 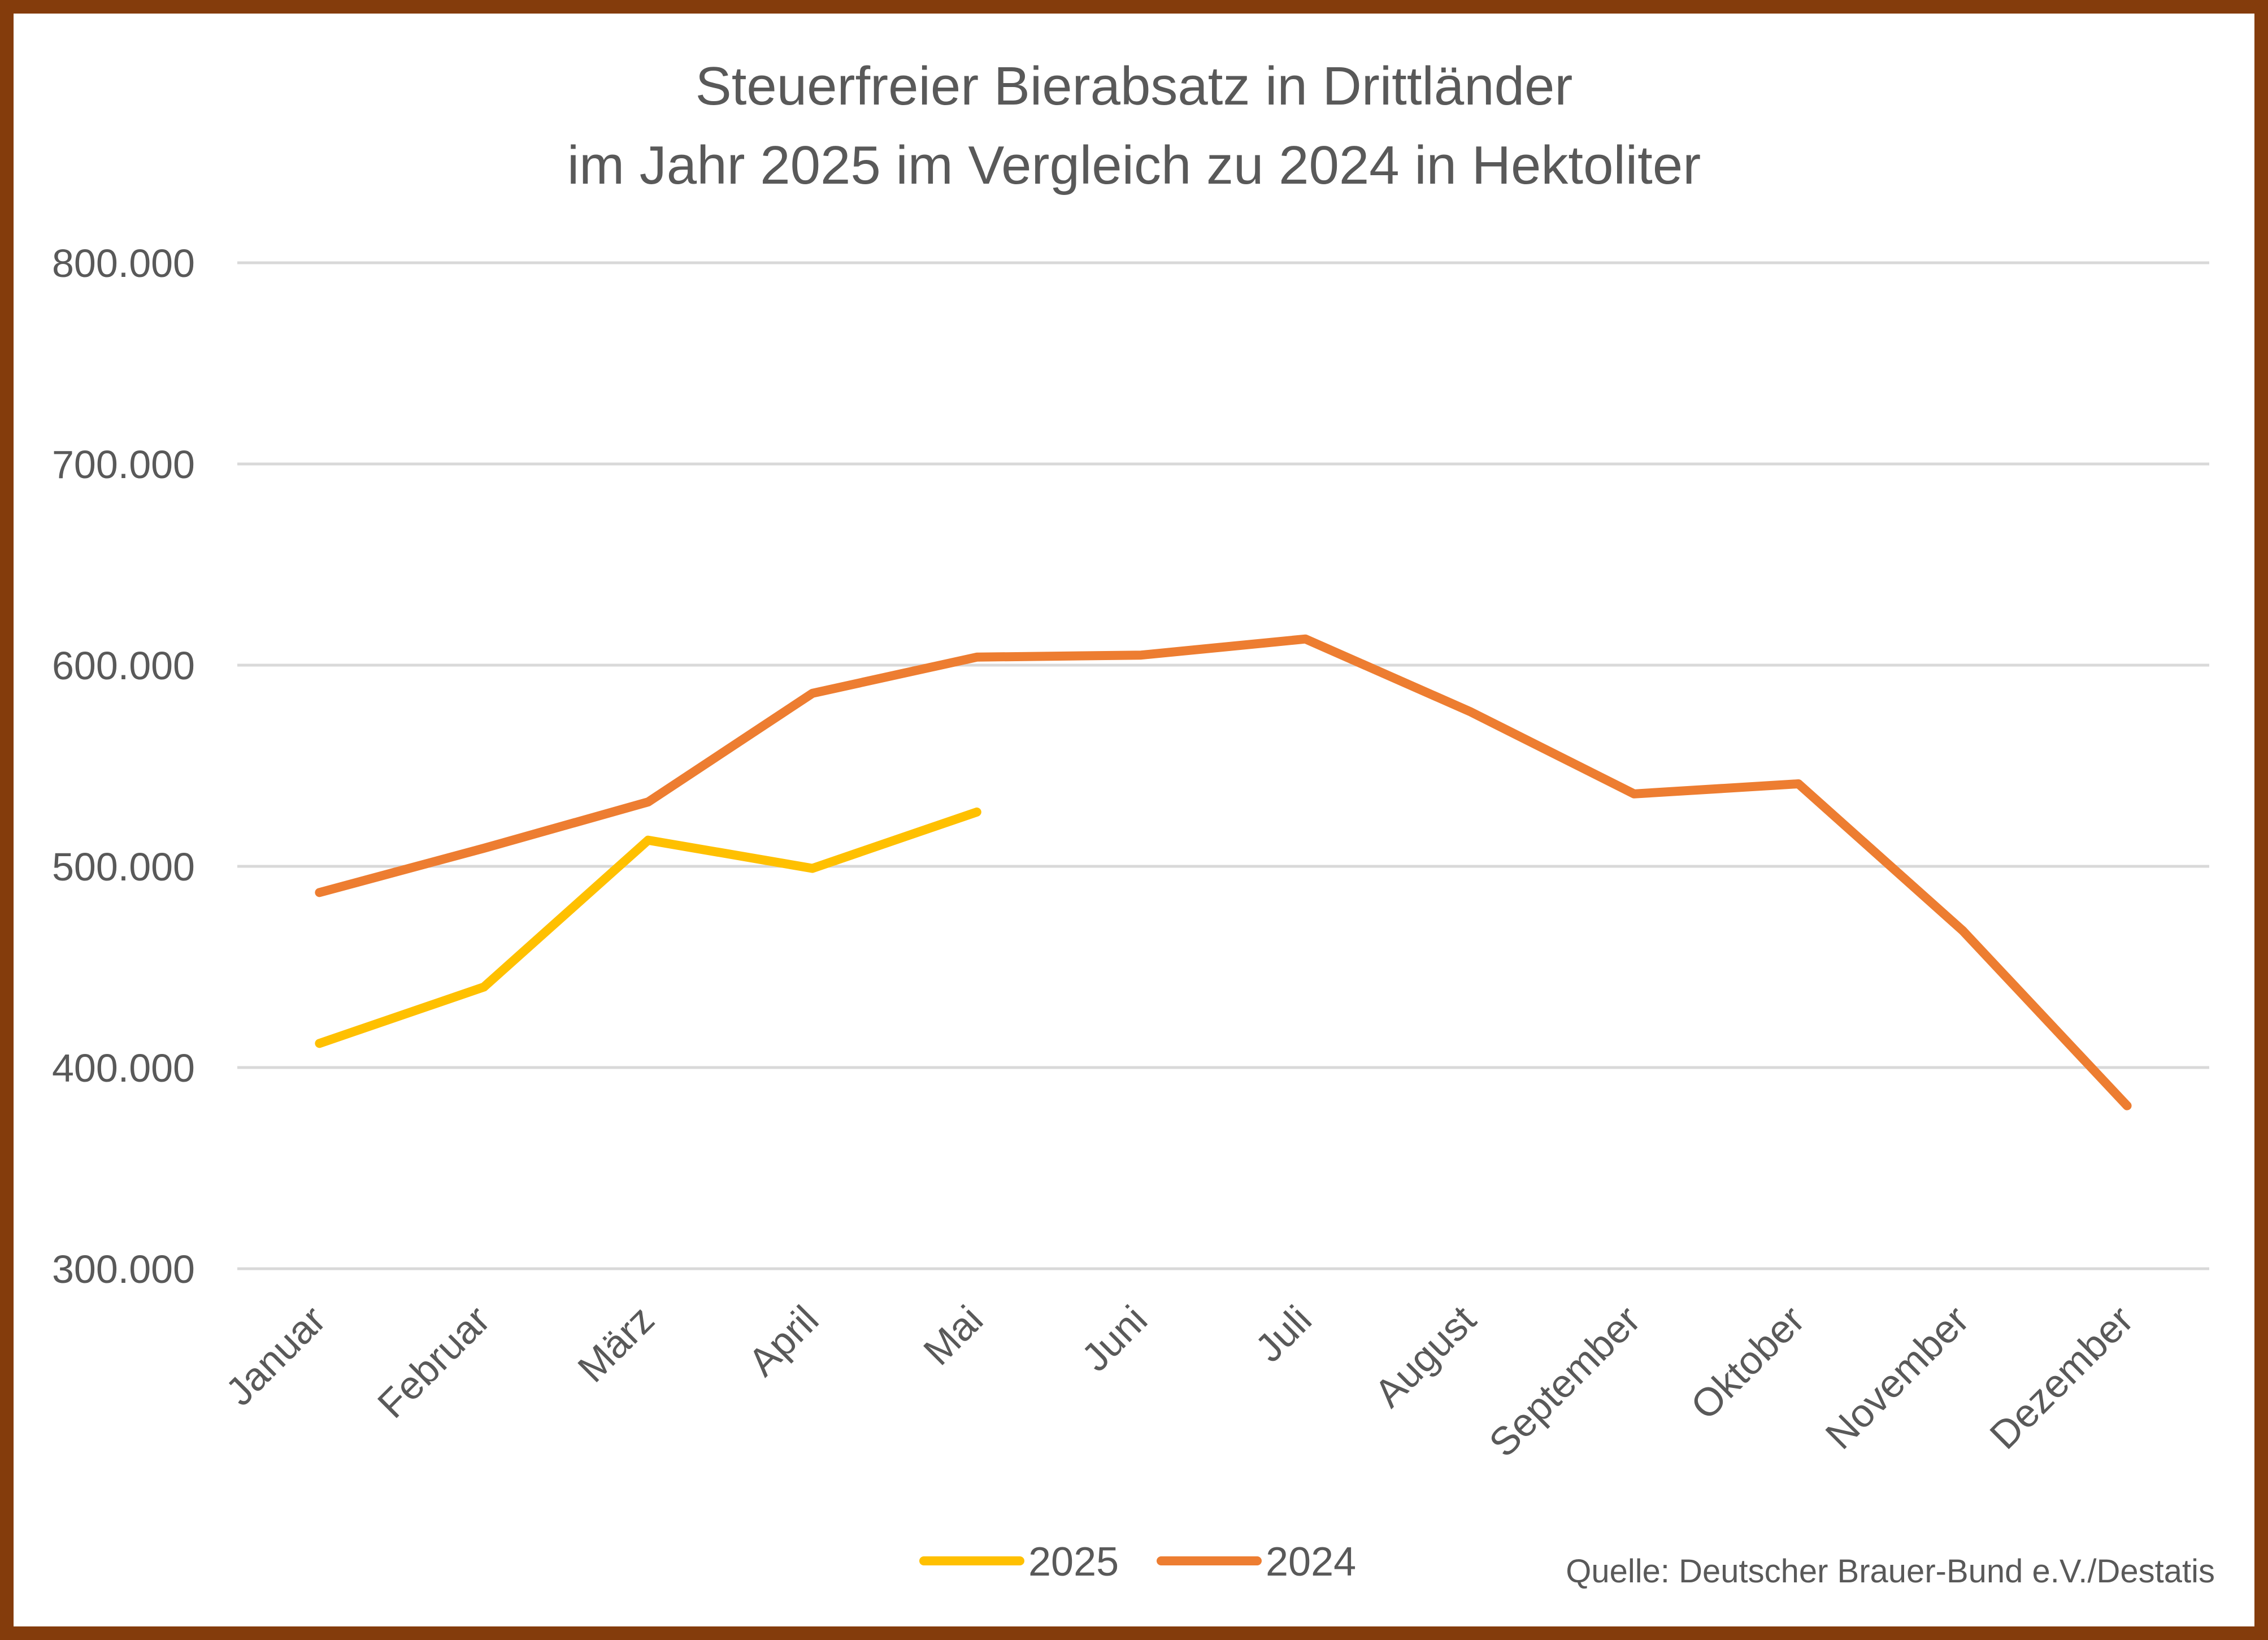 What do you see at coordinates (123, 867) in the screenshot?
I see `y-tick-label: 500.000` at bounding box center [123, 867].